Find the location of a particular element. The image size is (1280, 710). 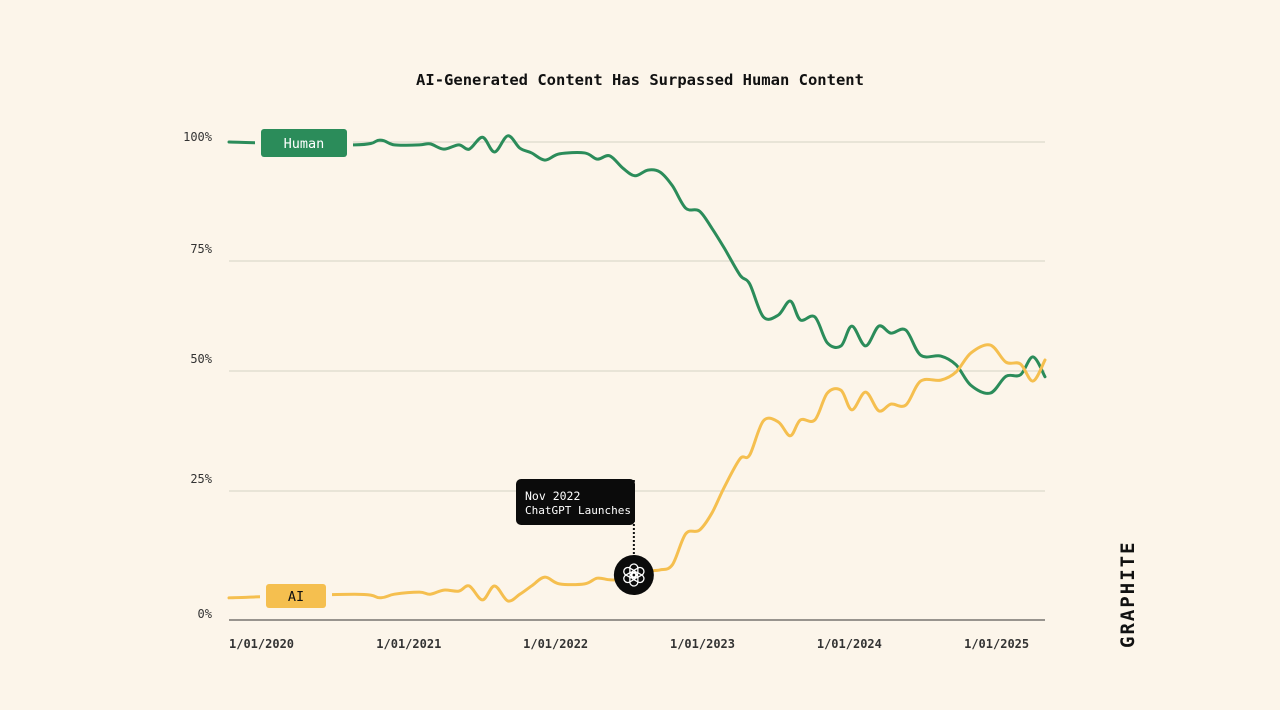

y-tick-label: 100% is located at coordinates (198, 137).